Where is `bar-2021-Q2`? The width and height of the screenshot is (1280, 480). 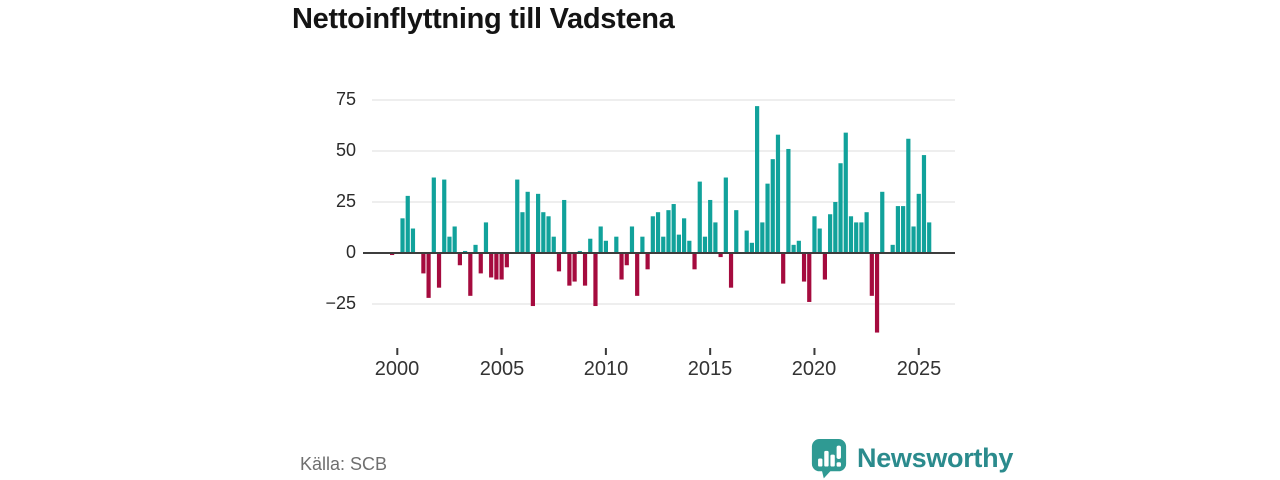
bar-2021-Q2 is located at coordinates (840, 208).